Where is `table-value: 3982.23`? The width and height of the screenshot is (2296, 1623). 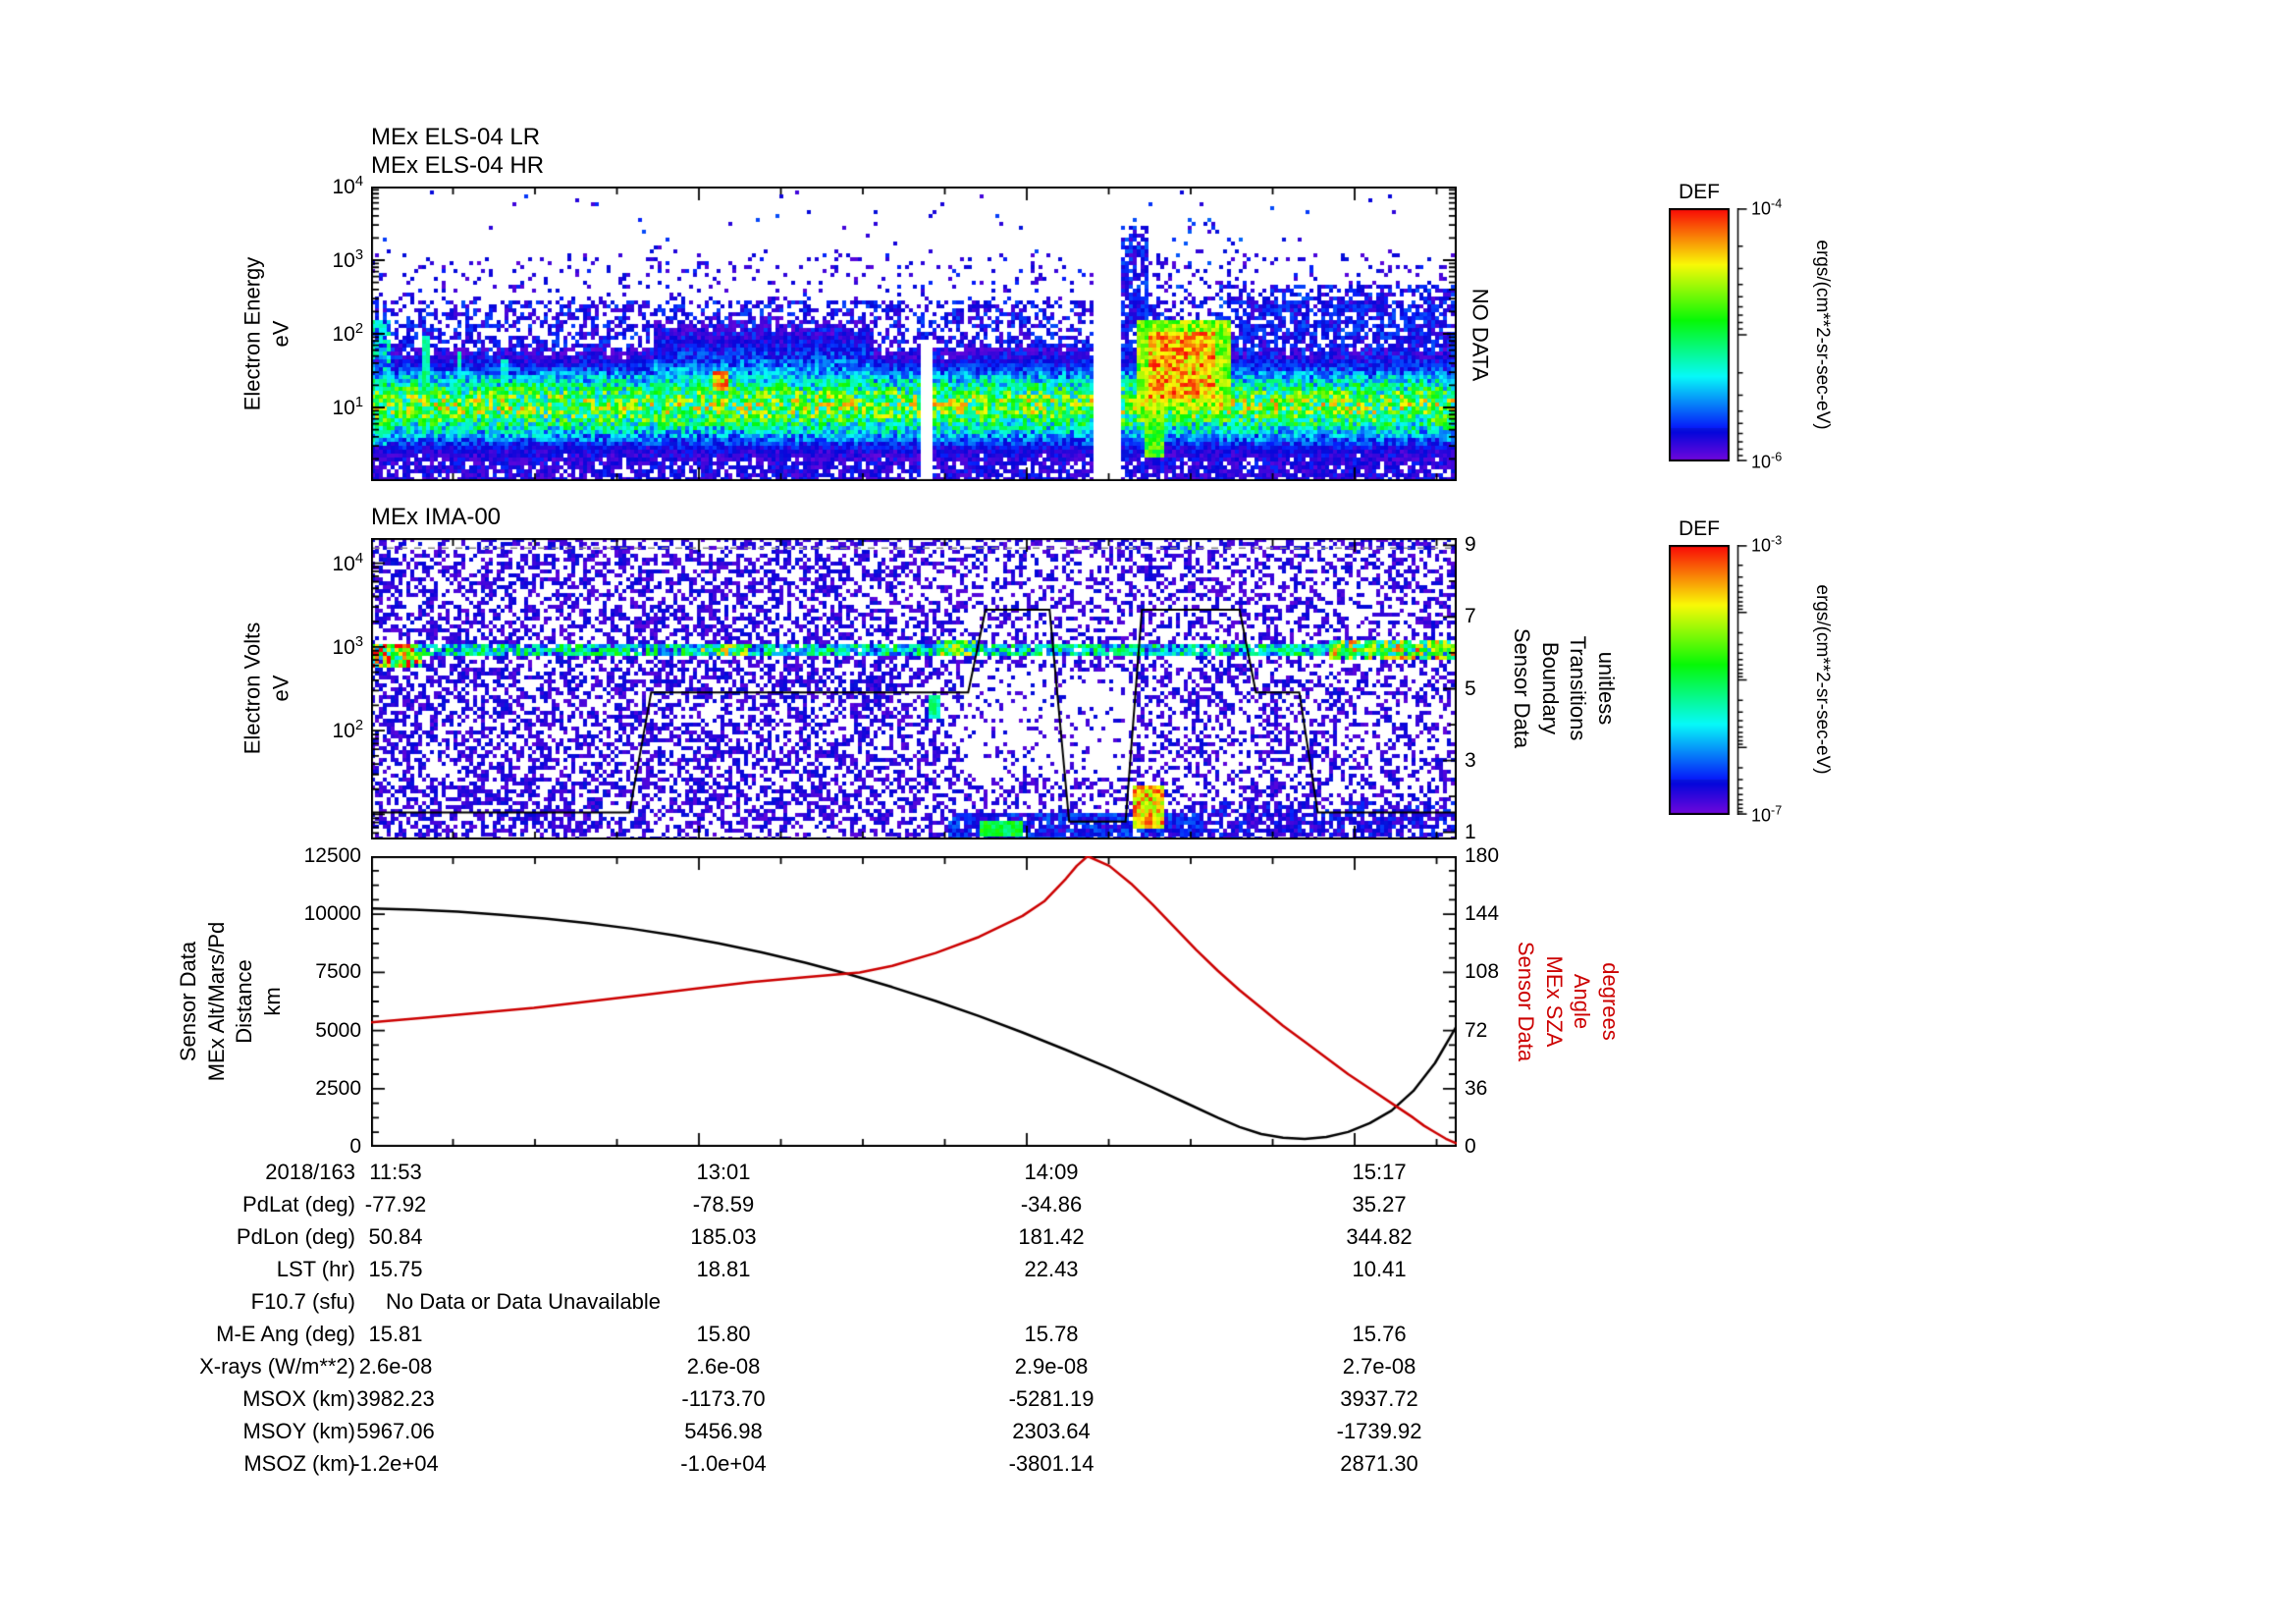
table-value: 3982.23 is located at coordinates (395, 1398).